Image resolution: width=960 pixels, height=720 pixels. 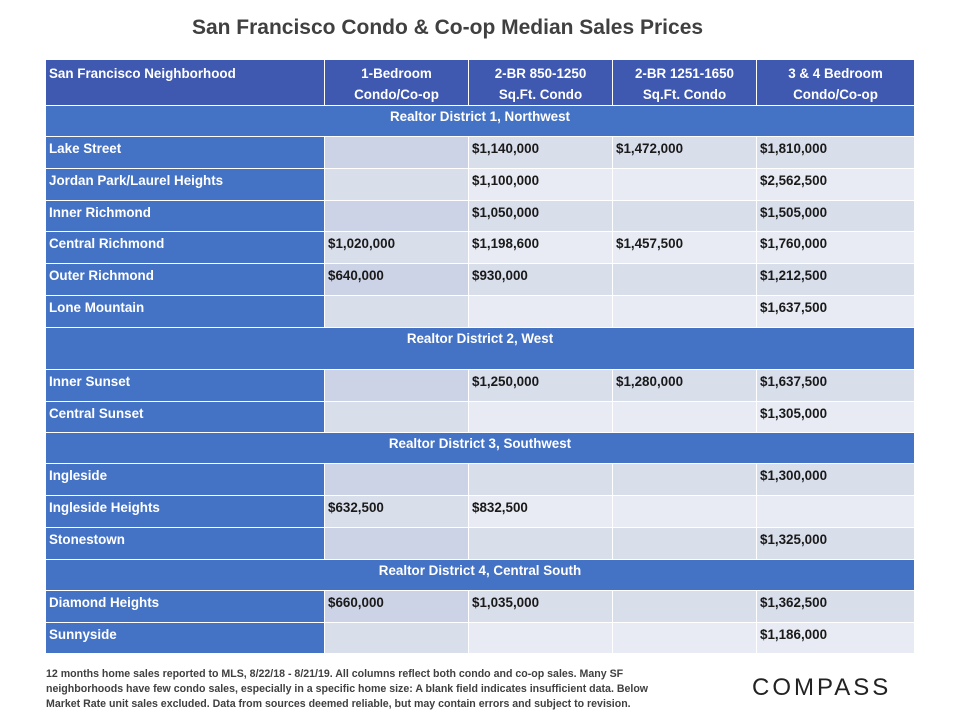 I want to click on district-header-row: Realtor District 3, Southwest, so click(x=480, y=448).